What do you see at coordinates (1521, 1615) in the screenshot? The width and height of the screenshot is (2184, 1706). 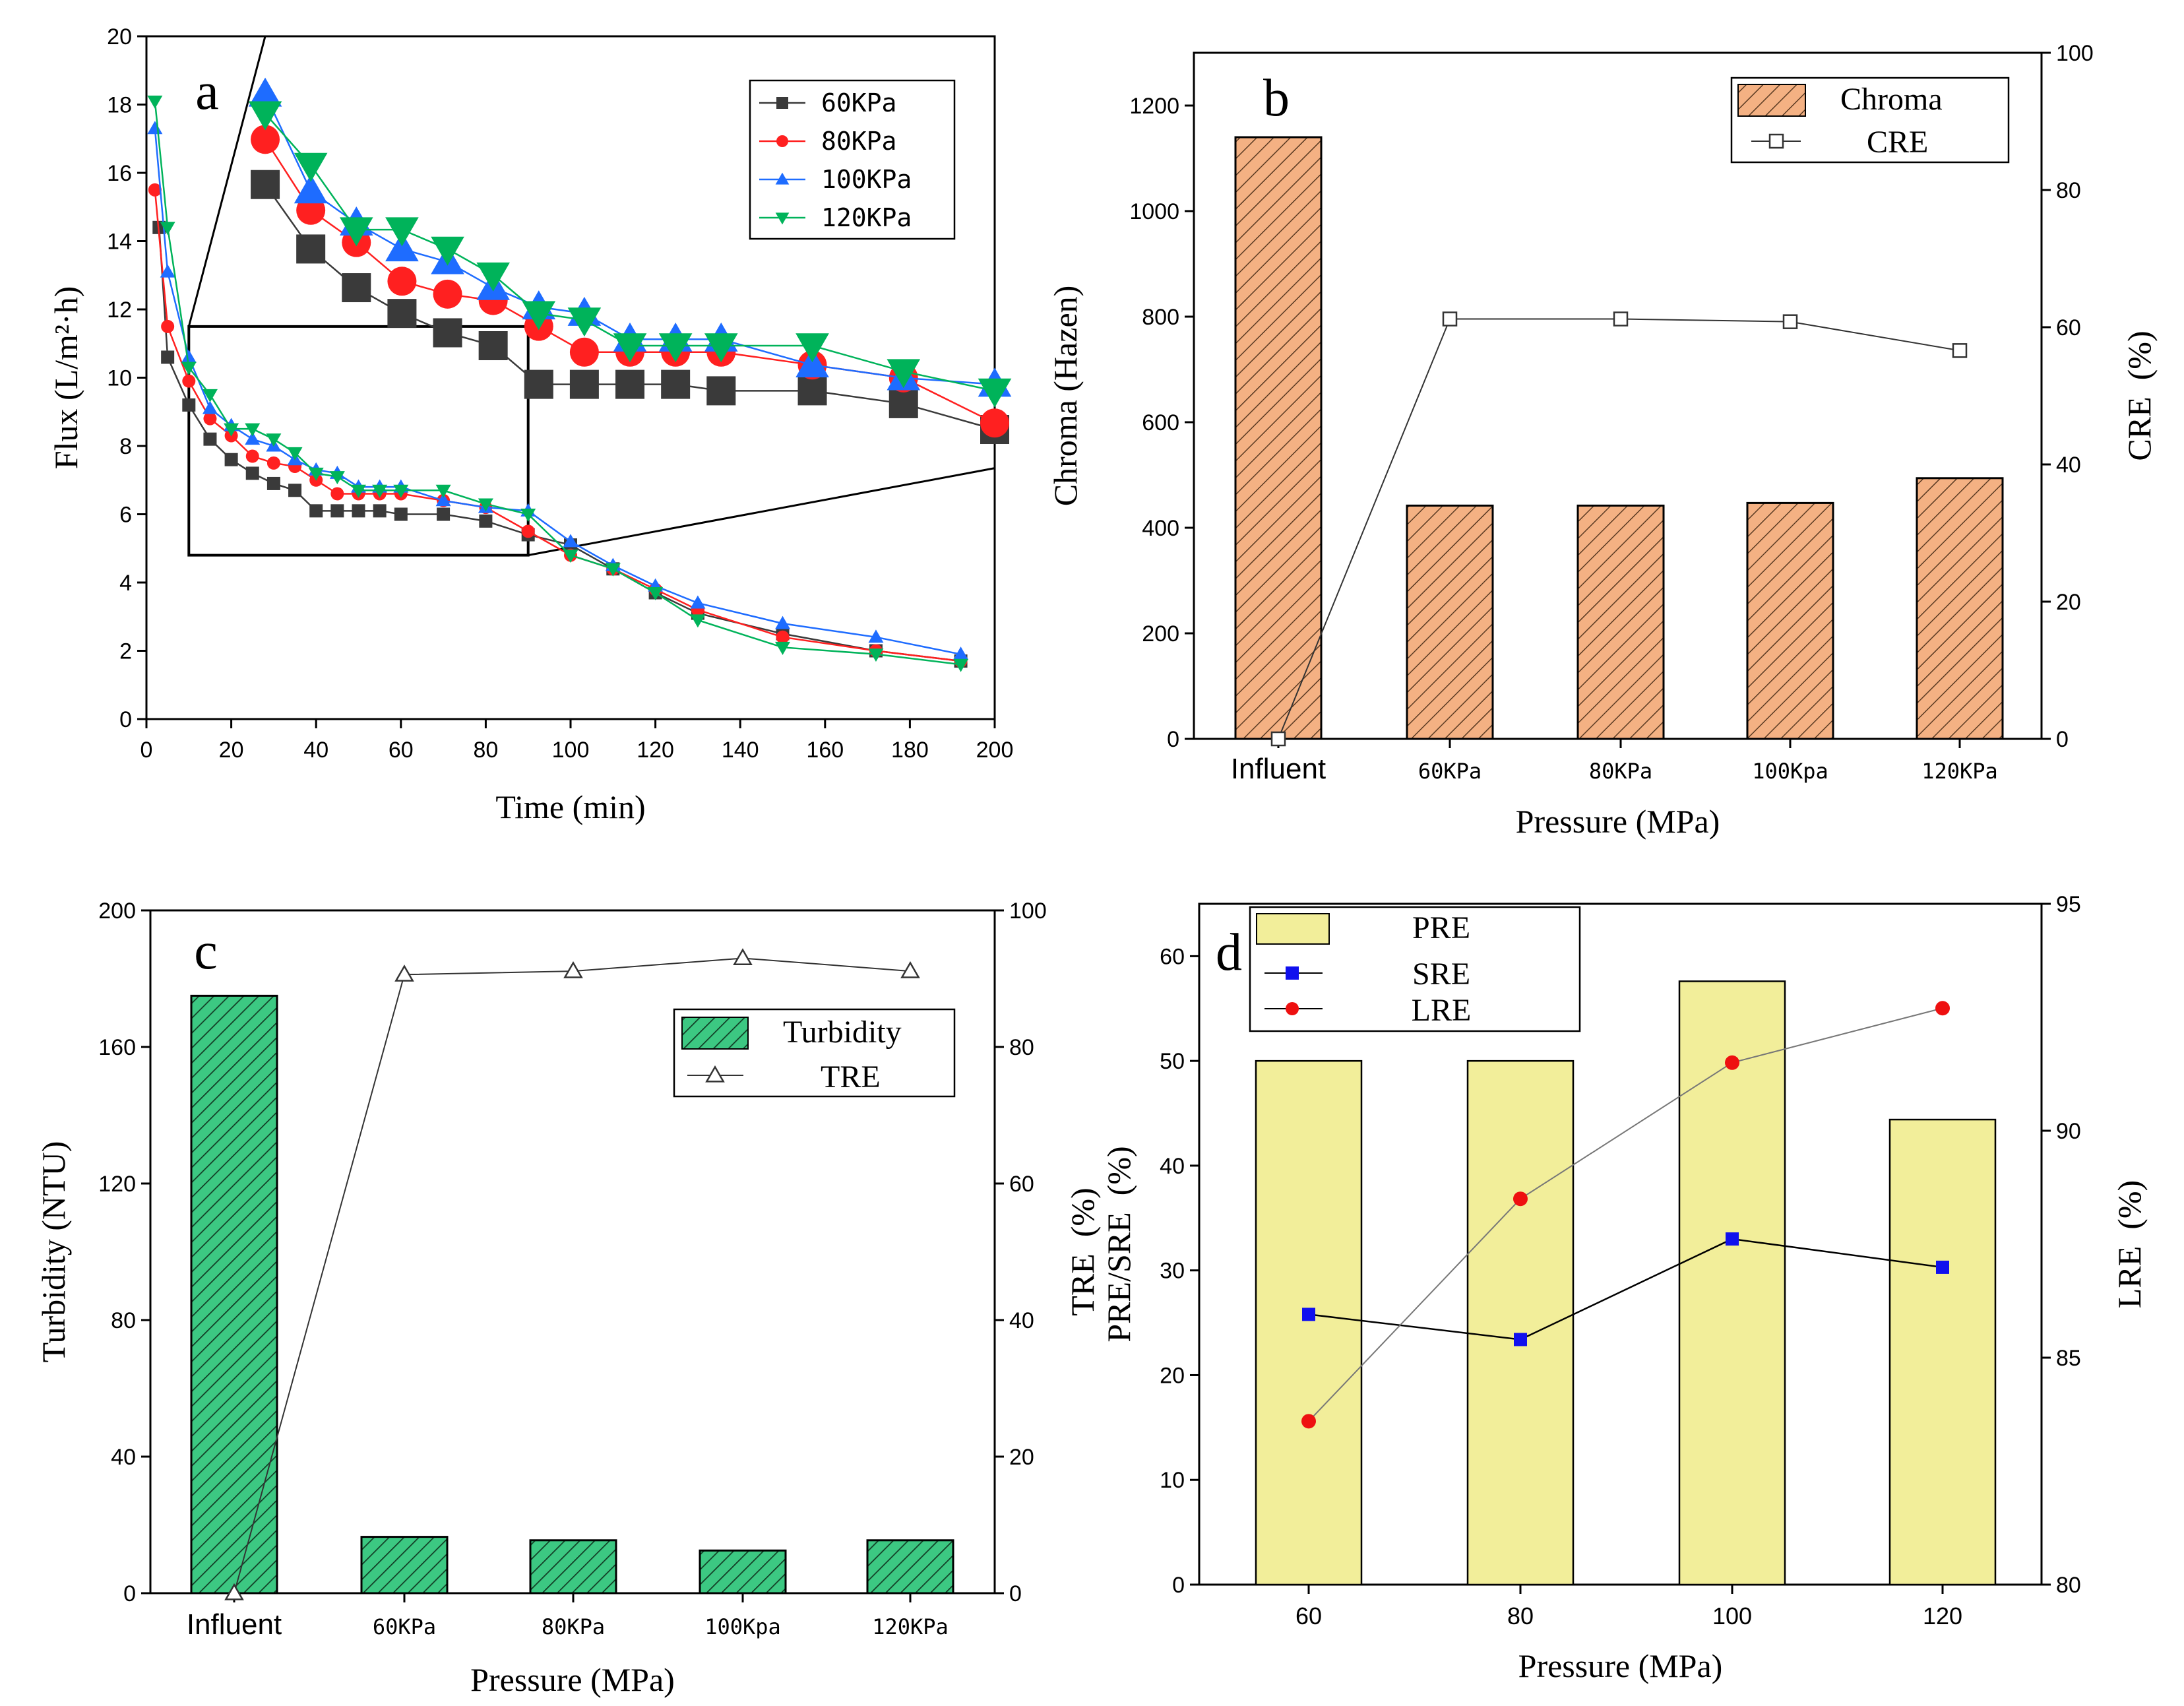 I see `x-tick-label: 80` at bounding box center [1521, 1615].